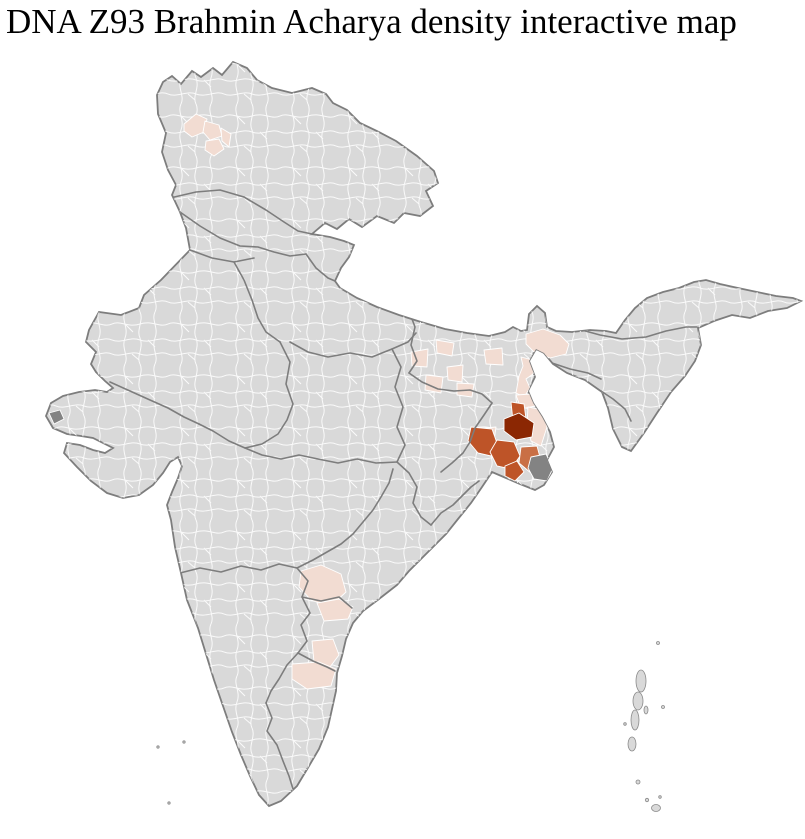 Image resolution: width=805 pixels, height=839 pixels. What do you see at coordinates (455, 373) in the screenshot?
I see `district-bihar-c` at bounding box center [455, 373].